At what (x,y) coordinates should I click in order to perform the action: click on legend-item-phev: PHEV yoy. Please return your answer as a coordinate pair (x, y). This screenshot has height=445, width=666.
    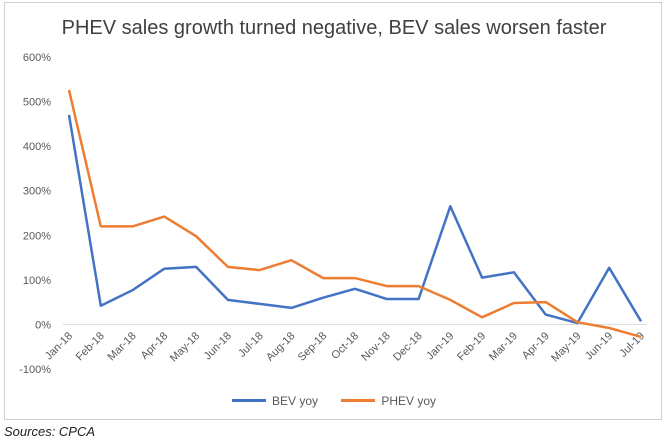
    Looking at the image, I should click on (388, 401).